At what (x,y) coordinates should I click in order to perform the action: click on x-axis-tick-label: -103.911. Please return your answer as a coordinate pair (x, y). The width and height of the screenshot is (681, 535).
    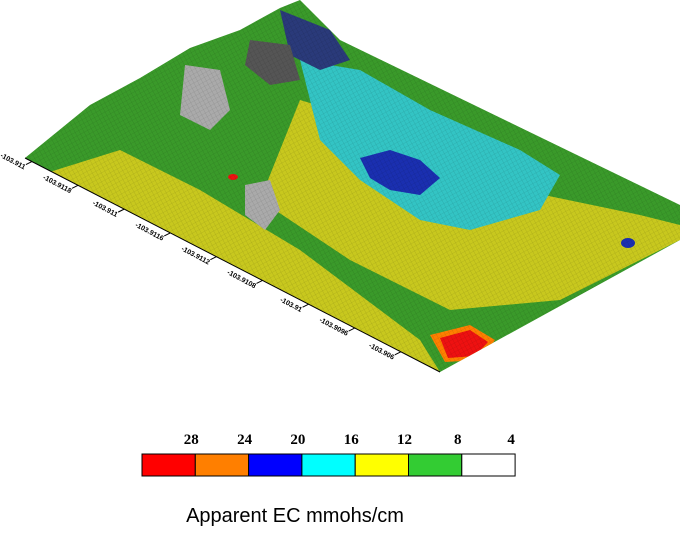
    Looking at the image, I should click on (13, 161).